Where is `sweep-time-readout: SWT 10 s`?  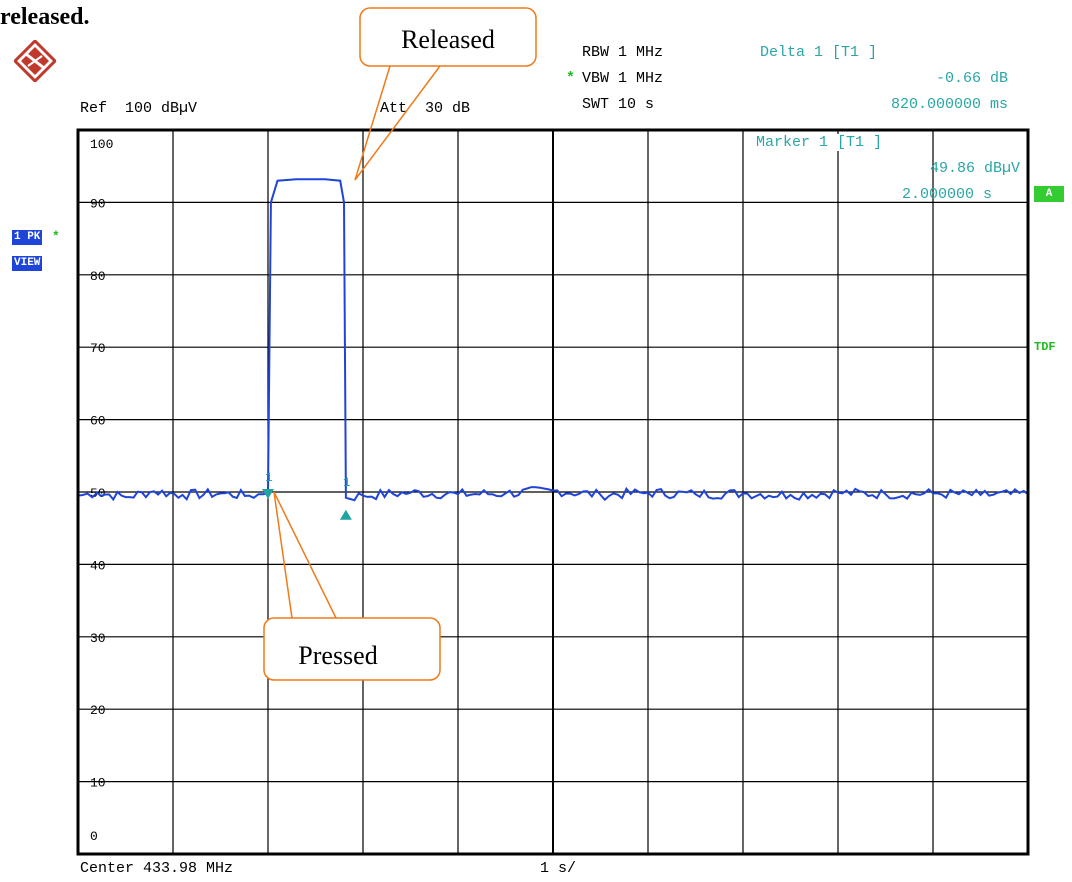 sweep-time-readout: SWT 10 s is located at coordinates (618, 104).